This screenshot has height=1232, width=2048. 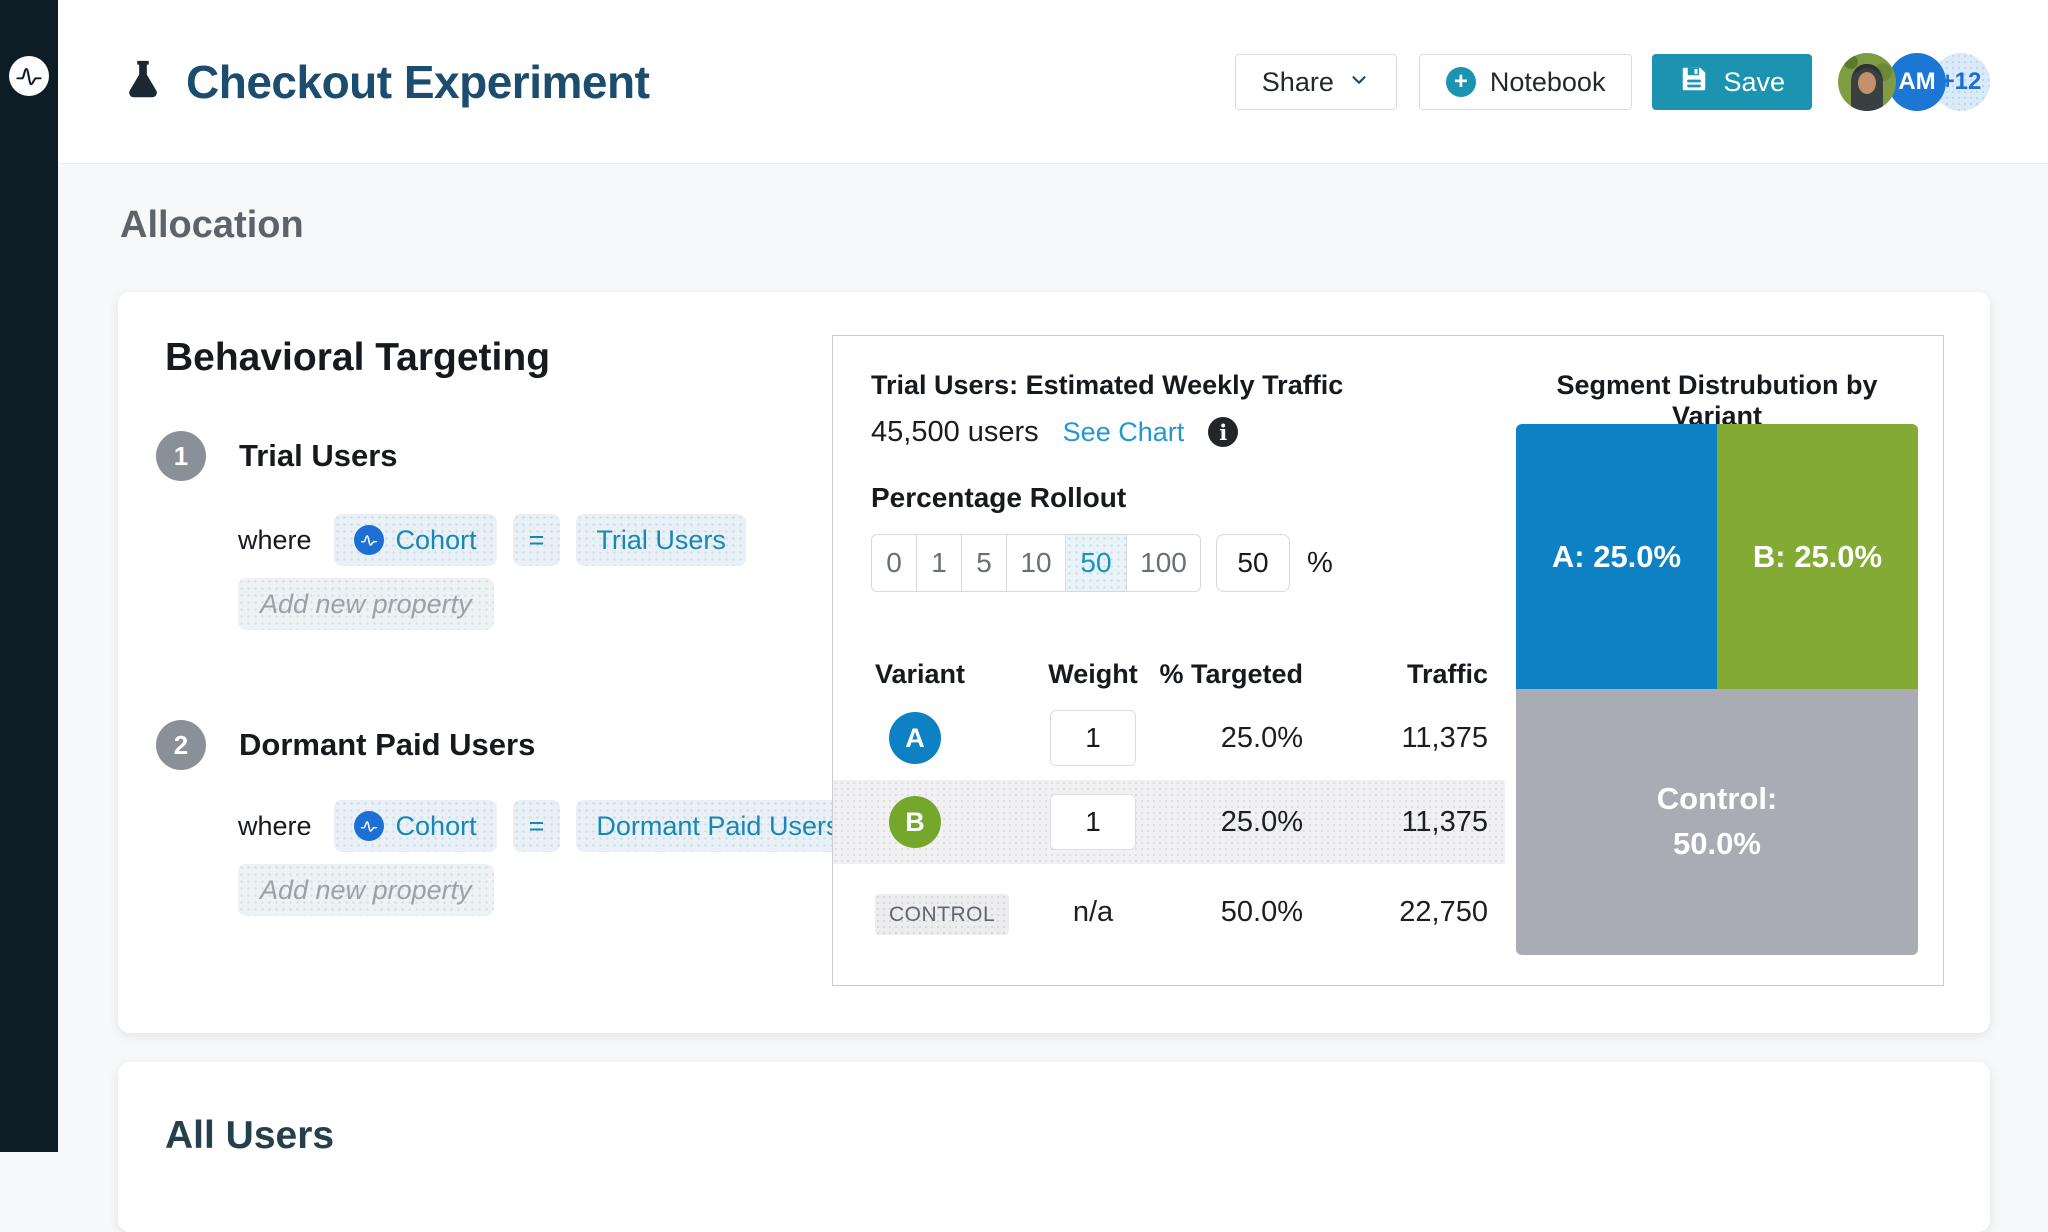 I want to click on segment-distribution-treemap: A: 25.0% B: 25.0% Control: 50.0%, so click(x=1717, y=689).